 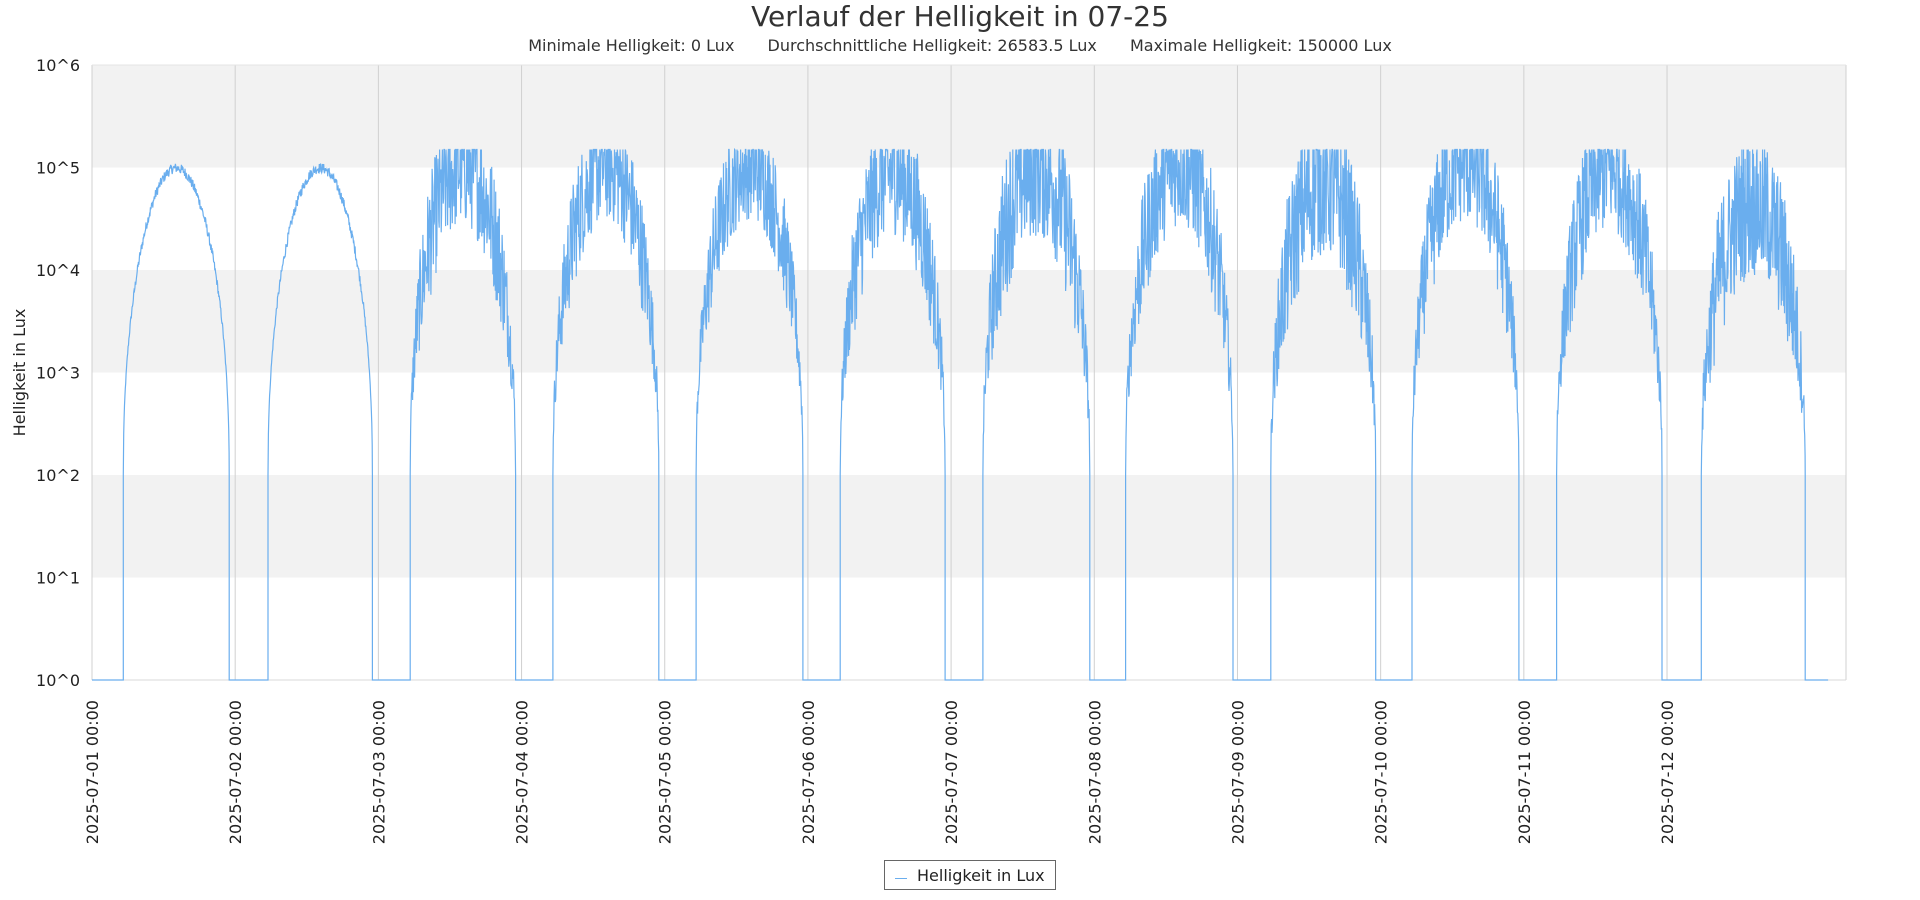 I want to click on stat-min: Minimale Helligkeit: 0 Lux, so click(x=631, y=45).